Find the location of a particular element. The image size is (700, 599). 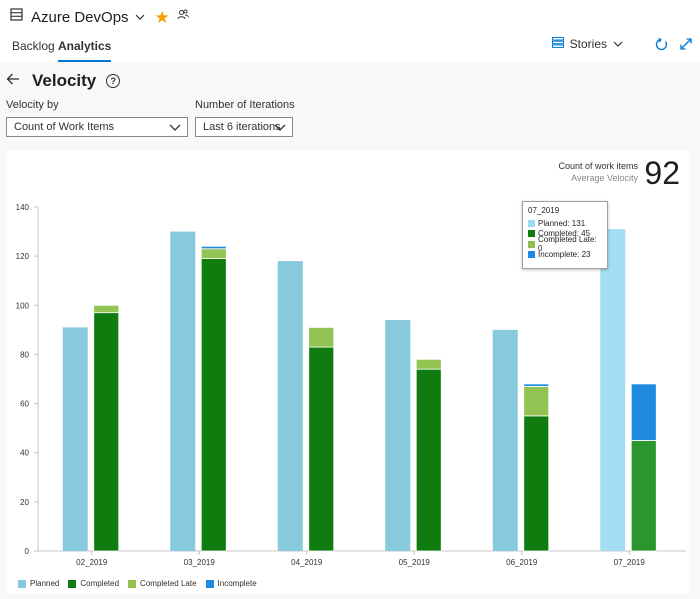

velocity-by-label: Velocity by is located at coordinates (32, 105).